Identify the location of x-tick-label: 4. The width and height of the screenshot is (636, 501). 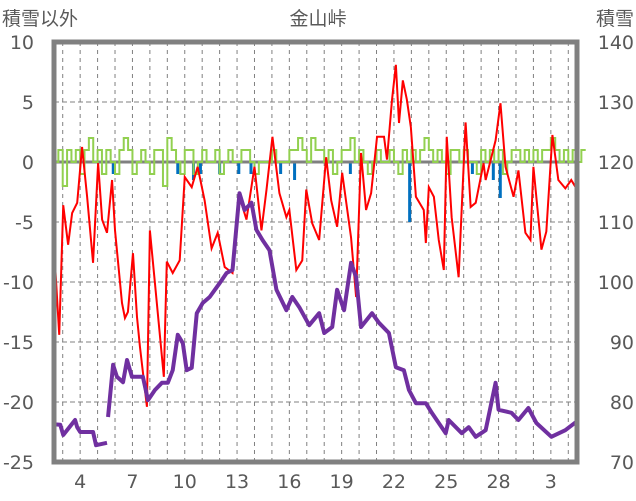
(80, 482).